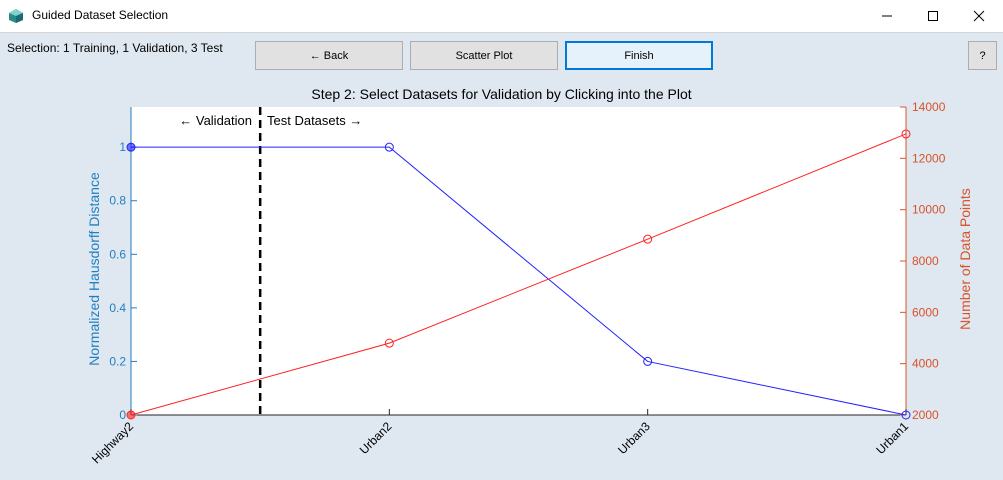 This screenshot has width=1003, height=480. What do you see at coordinates (925, 261) in the screenshot?
I see `right-y-tick-label: 8000` at bounding box center [925, 261].